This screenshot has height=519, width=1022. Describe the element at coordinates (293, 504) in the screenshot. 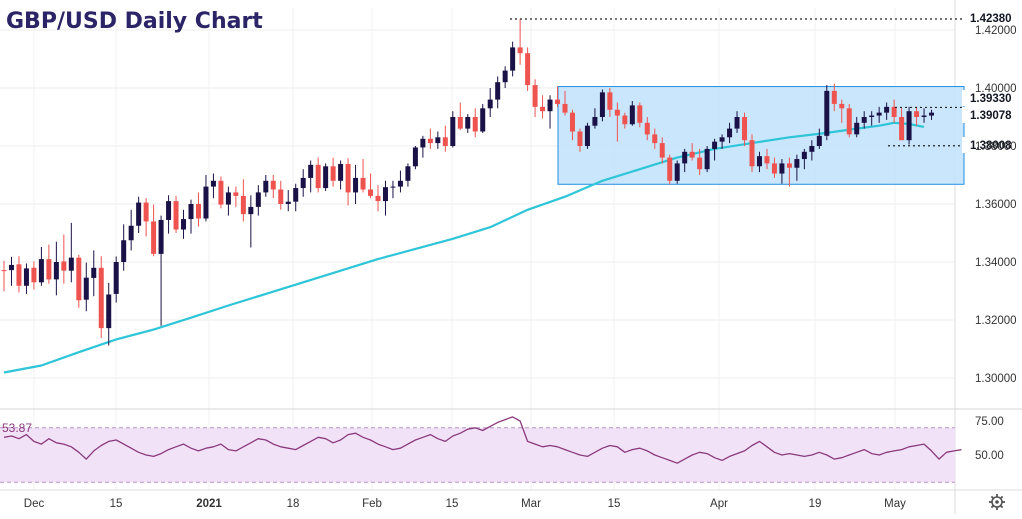

I see `x-tick-label-3: 18` at that location.